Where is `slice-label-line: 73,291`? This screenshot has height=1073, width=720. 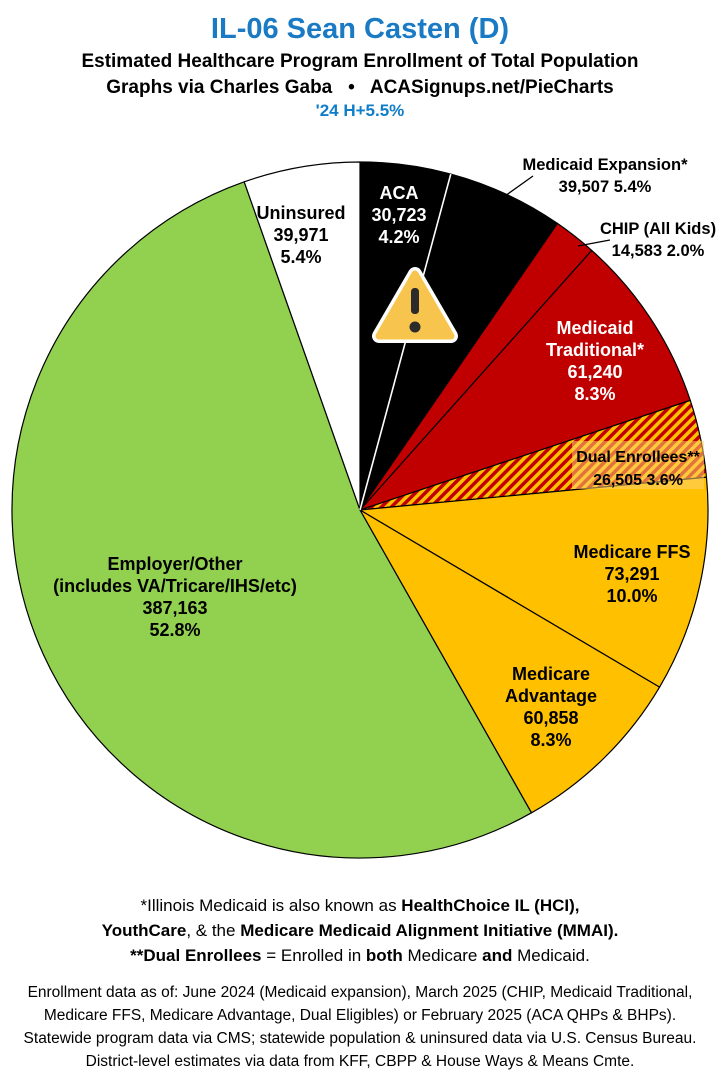 slice-label-line: 73,291 is located at coordinates (631, 574).